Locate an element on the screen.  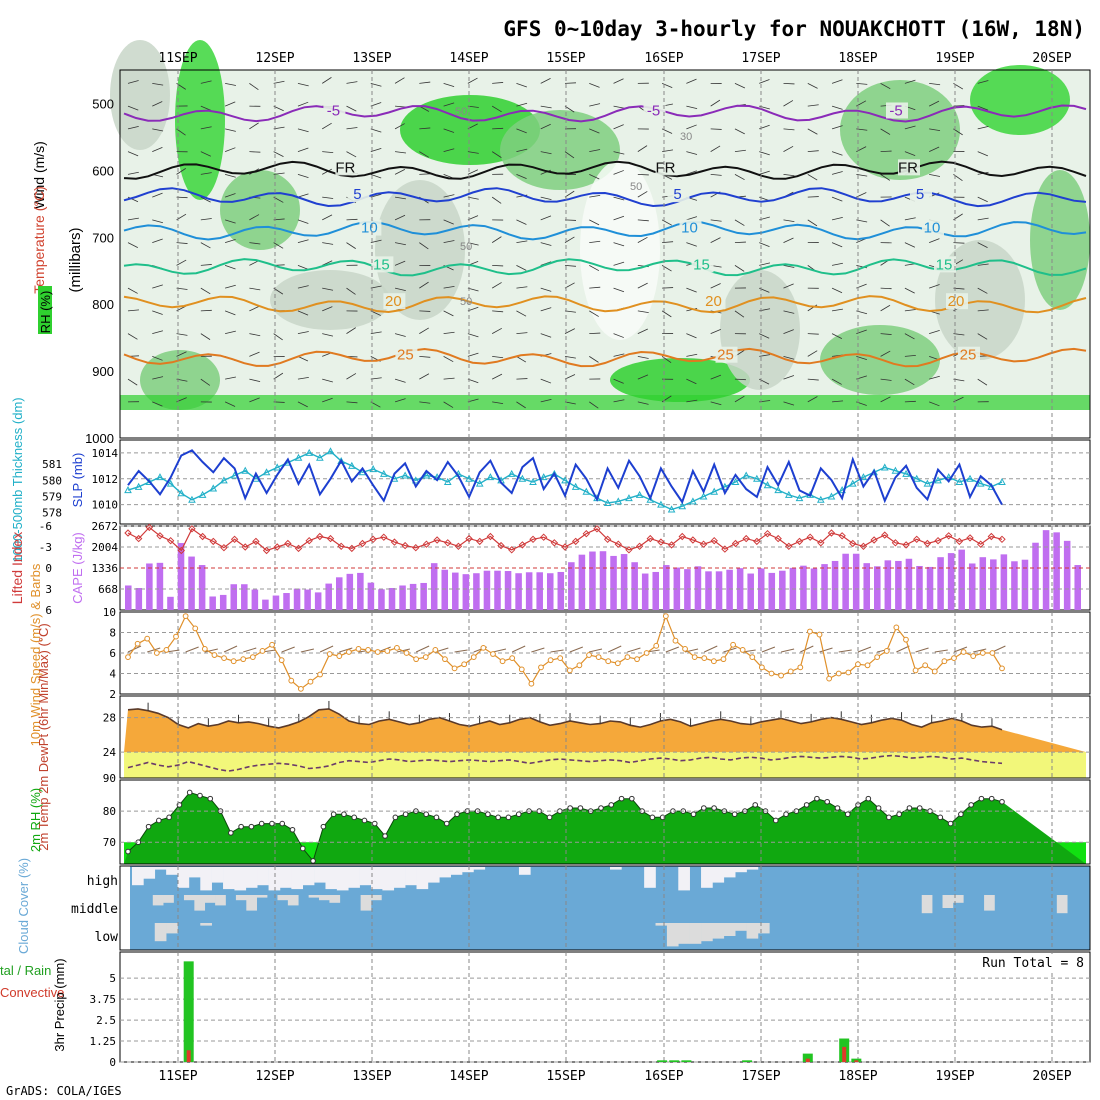
isotherm-label: FR is located at coordinates (908, 167).